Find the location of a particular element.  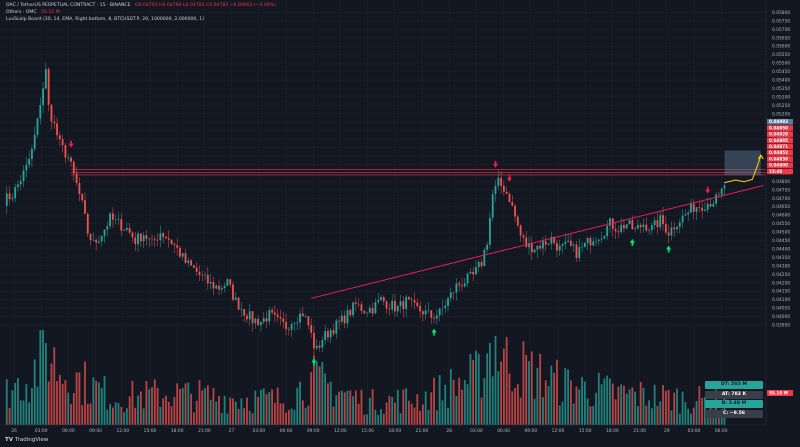

price-tick-label: 0.04600 is located at coordinates (781, 216).